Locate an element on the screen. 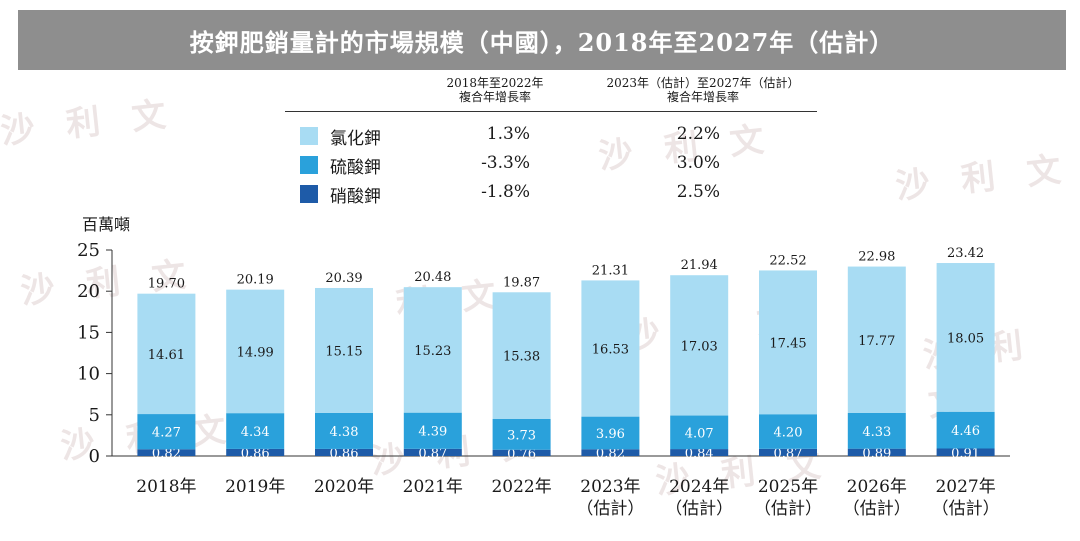 The height and width of the screenshot is (541, 1080). data-label: 0.89 is located at coordinates (876, 453).